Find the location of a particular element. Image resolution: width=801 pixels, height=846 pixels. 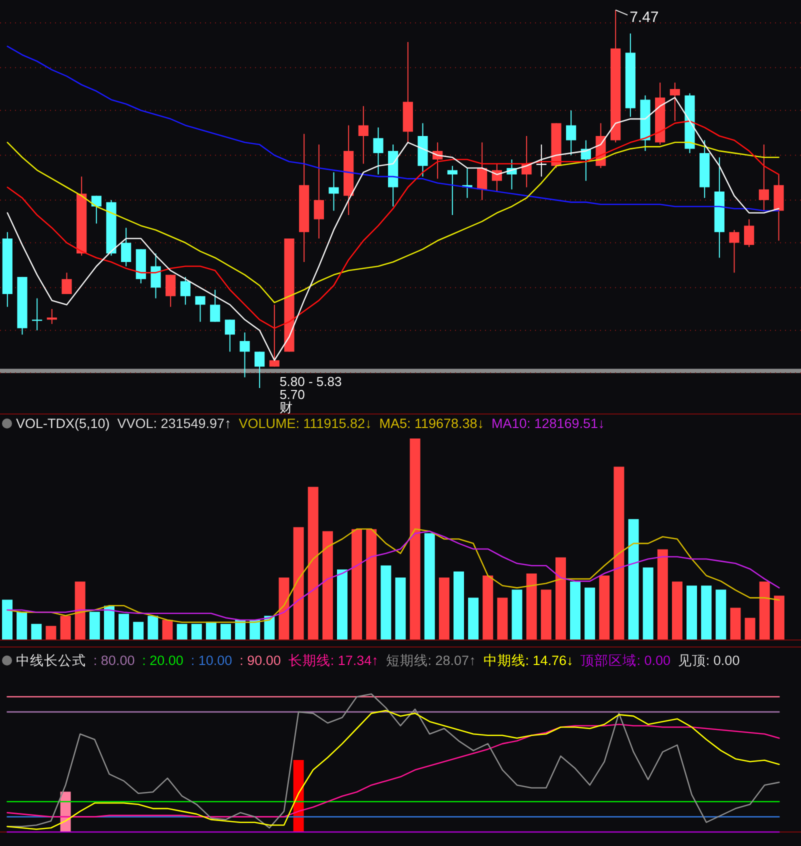

text: MA5: 119678.38↓ is located at coordinates (431, 423).